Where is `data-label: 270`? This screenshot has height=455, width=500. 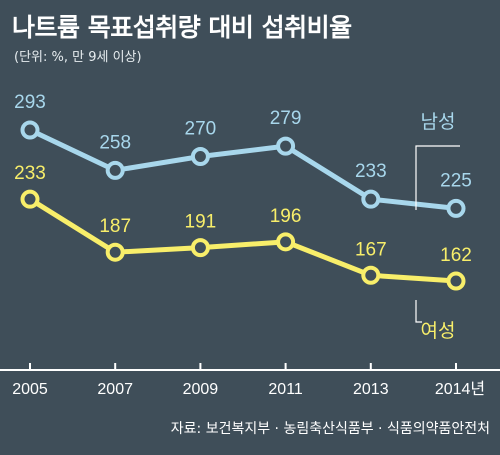 data-label: 270 is located at coordinates (201, 129).